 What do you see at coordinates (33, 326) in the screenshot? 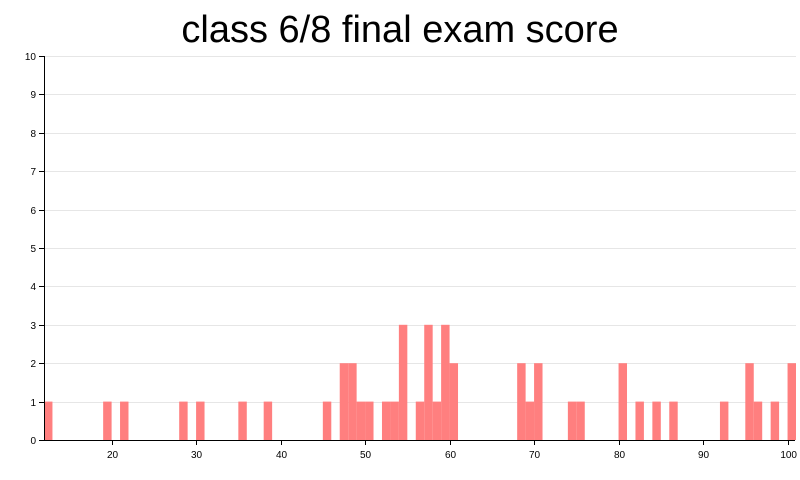
I see `y-tick-label: 3` at bounding box center [33, 326].